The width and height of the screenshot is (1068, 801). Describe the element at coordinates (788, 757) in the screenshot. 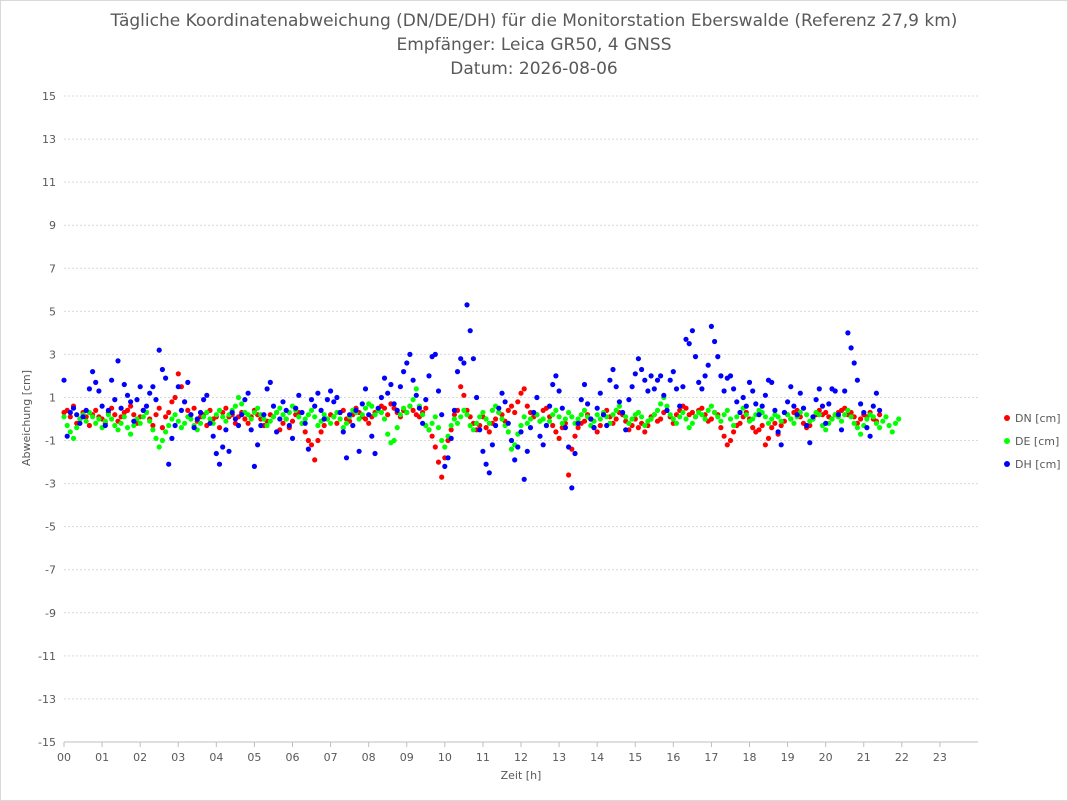

I see `x-tick-label: 19` at that location.